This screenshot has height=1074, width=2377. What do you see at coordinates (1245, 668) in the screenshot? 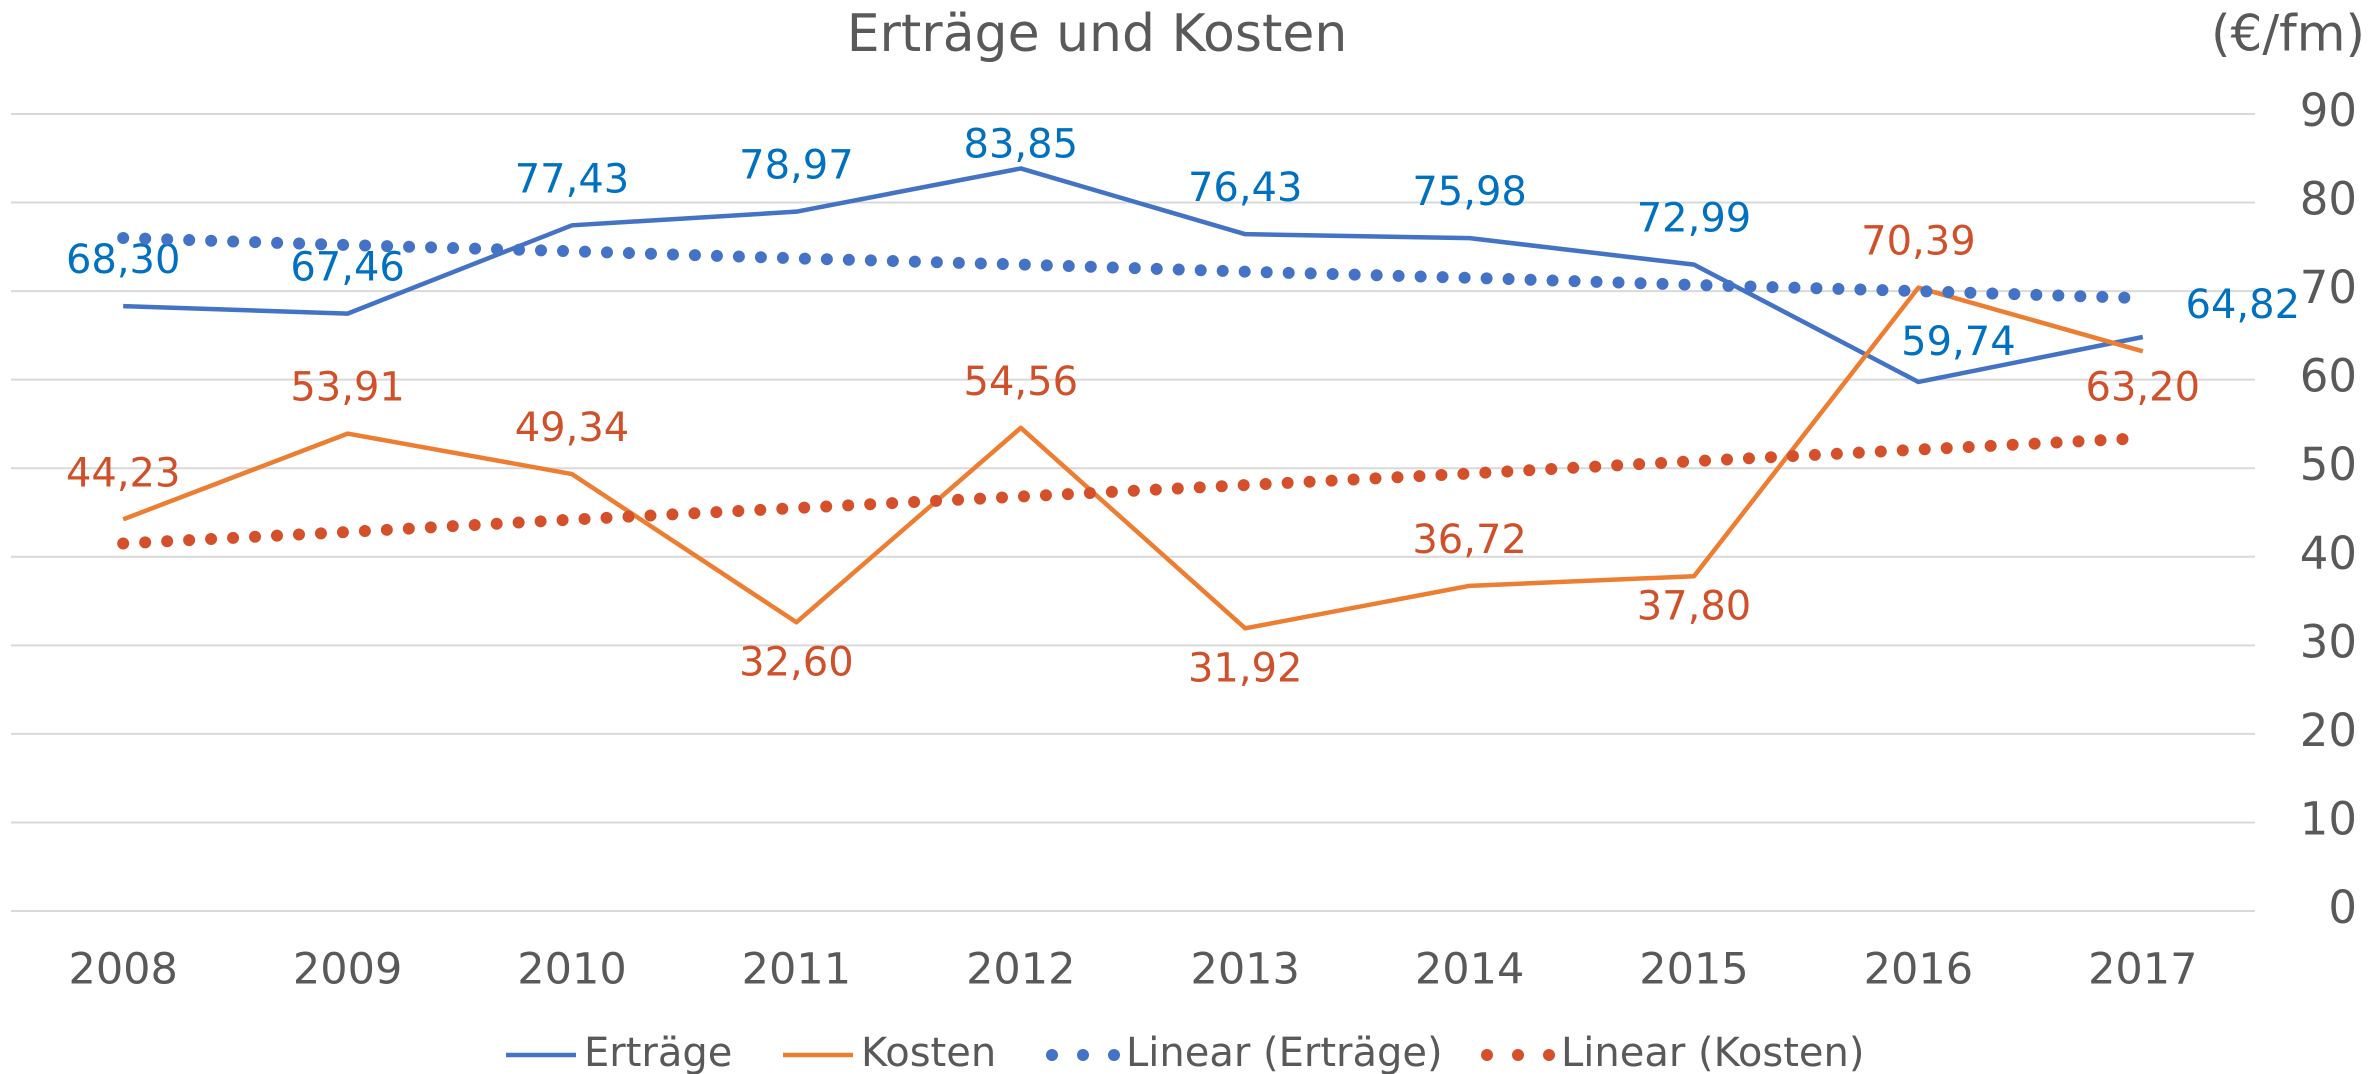
I see `data-label: 31,92` at bounding box center [1245, 668].